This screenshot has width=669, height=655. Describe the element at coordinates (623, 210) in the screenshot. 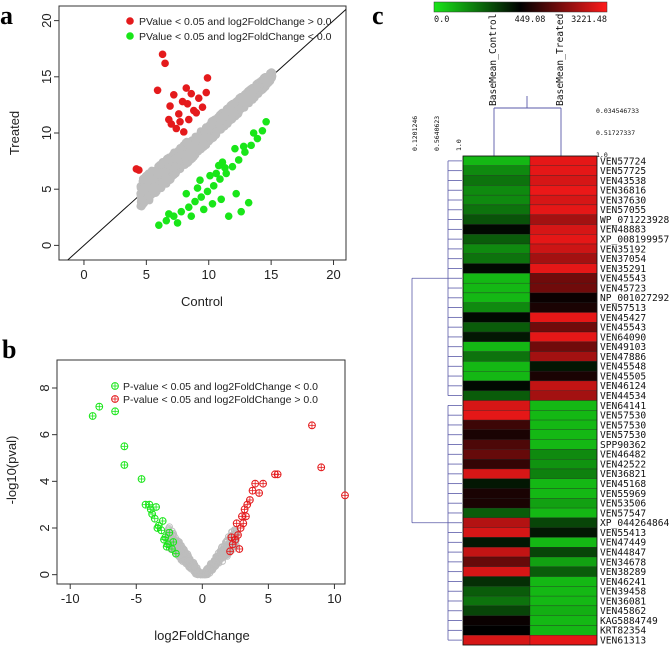

I see `row-label: VEN57055` at that location.